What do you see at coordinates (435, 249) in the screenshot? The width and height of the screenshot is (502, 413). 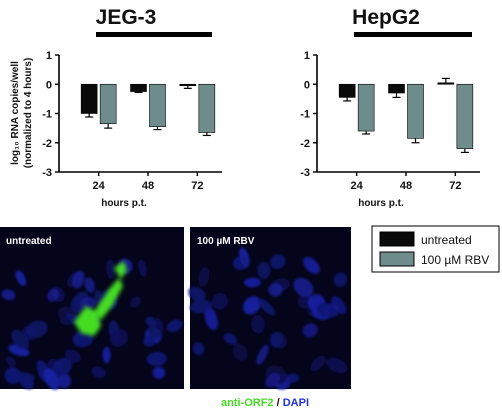 I see `legend: untreated 100 µM RBV` at bounding box center [435, 249].